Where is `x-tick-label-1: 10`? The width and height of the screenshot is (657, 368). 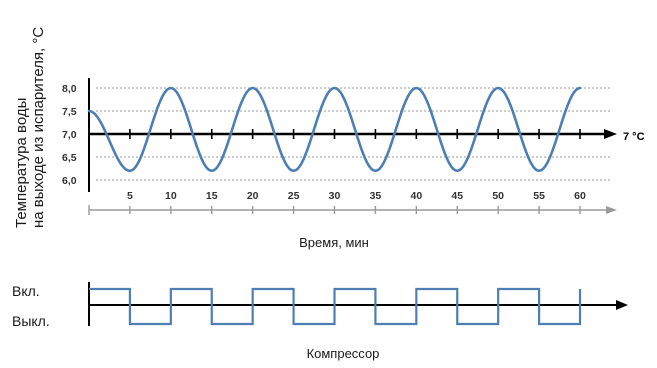 x-tick-label-1: 10 is located at coordinates (171, 196).